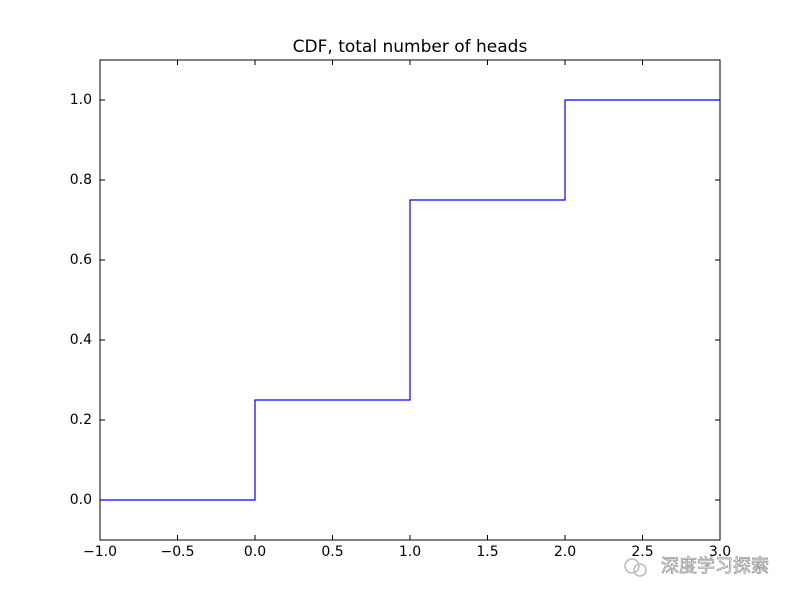 Image resolution: width=800 pixels, height=600 pixels. I want to click on x-tick-label: 3.0, so click(720, 552).